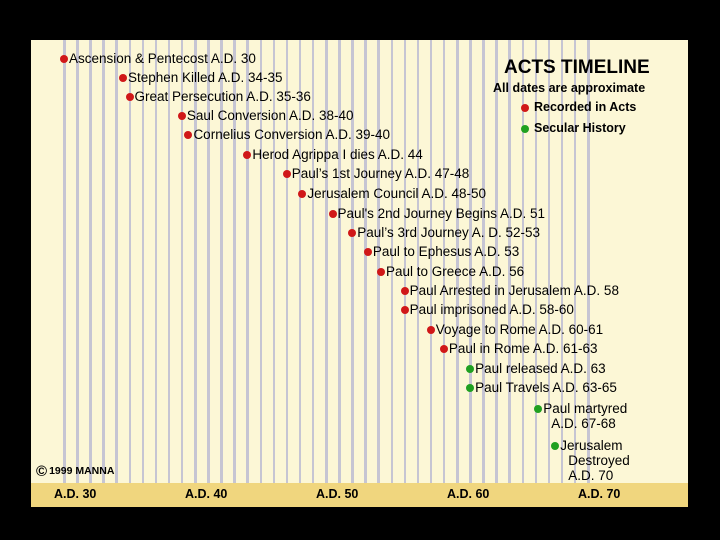 This screenshot has height=540, width=720. Describe the element at coordinates (270, 115) in the screenshot. I see `event-label: Saul Conversion A.D. 38-40` at that location.